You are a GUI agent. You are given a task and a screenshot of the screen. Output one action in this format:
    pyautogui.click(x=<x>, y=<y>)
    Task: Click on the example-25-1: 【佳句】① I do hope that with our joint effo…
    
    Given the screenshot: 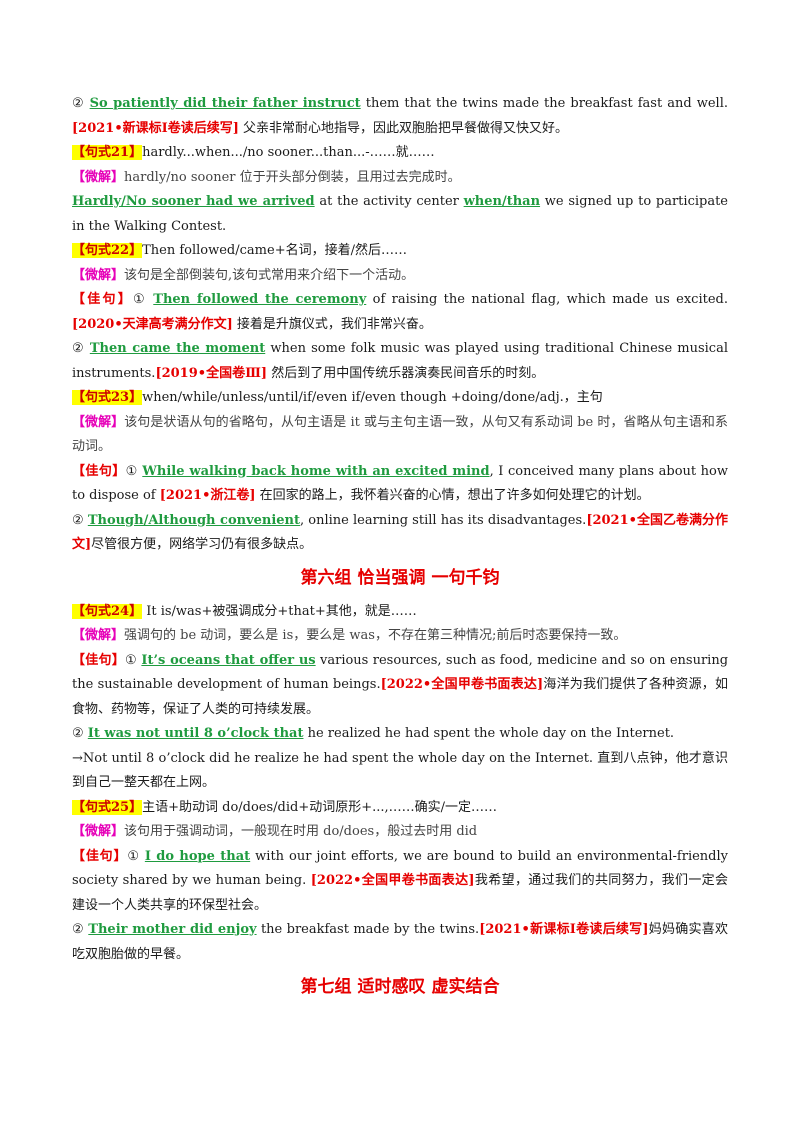 What is the action you would take?
    pyautogui.click(x=400, y=882)
    